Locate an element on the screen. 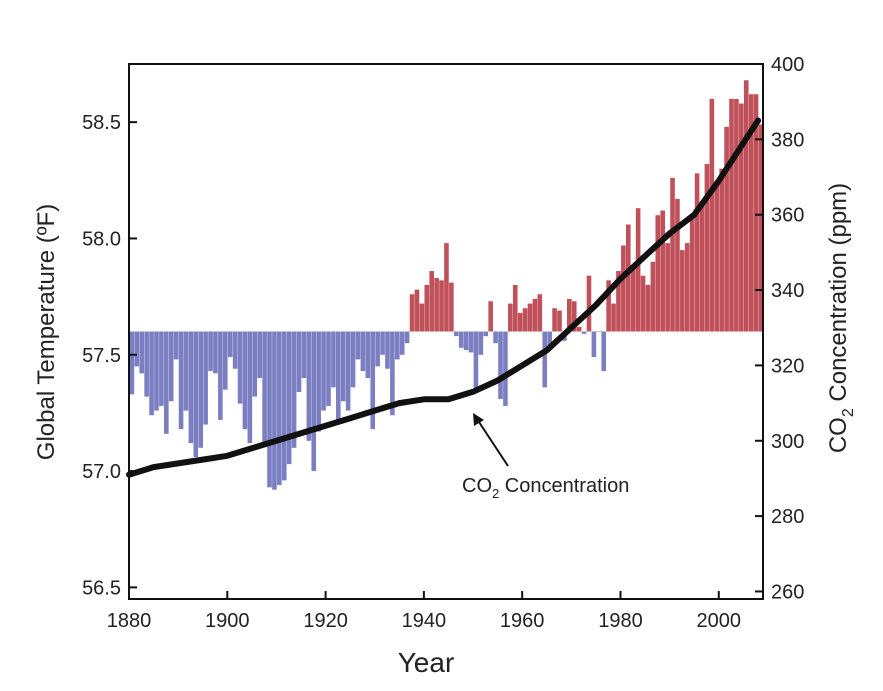 The height and width of the screenshot is (691, 883). y2-axis-title: CO2 Concentration (ppm) is located at coordinates (841, 318).